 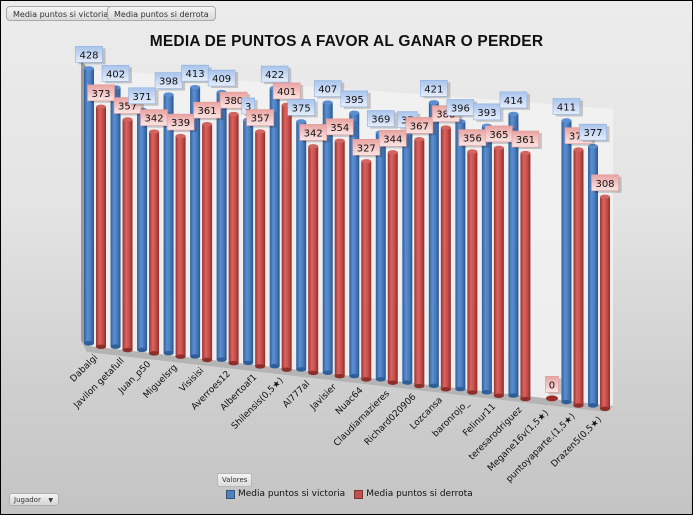 What do you see at coordinates (286, 92) in the screenshot?
I see `data-label-text: 401` at bounding box center [286, 92].